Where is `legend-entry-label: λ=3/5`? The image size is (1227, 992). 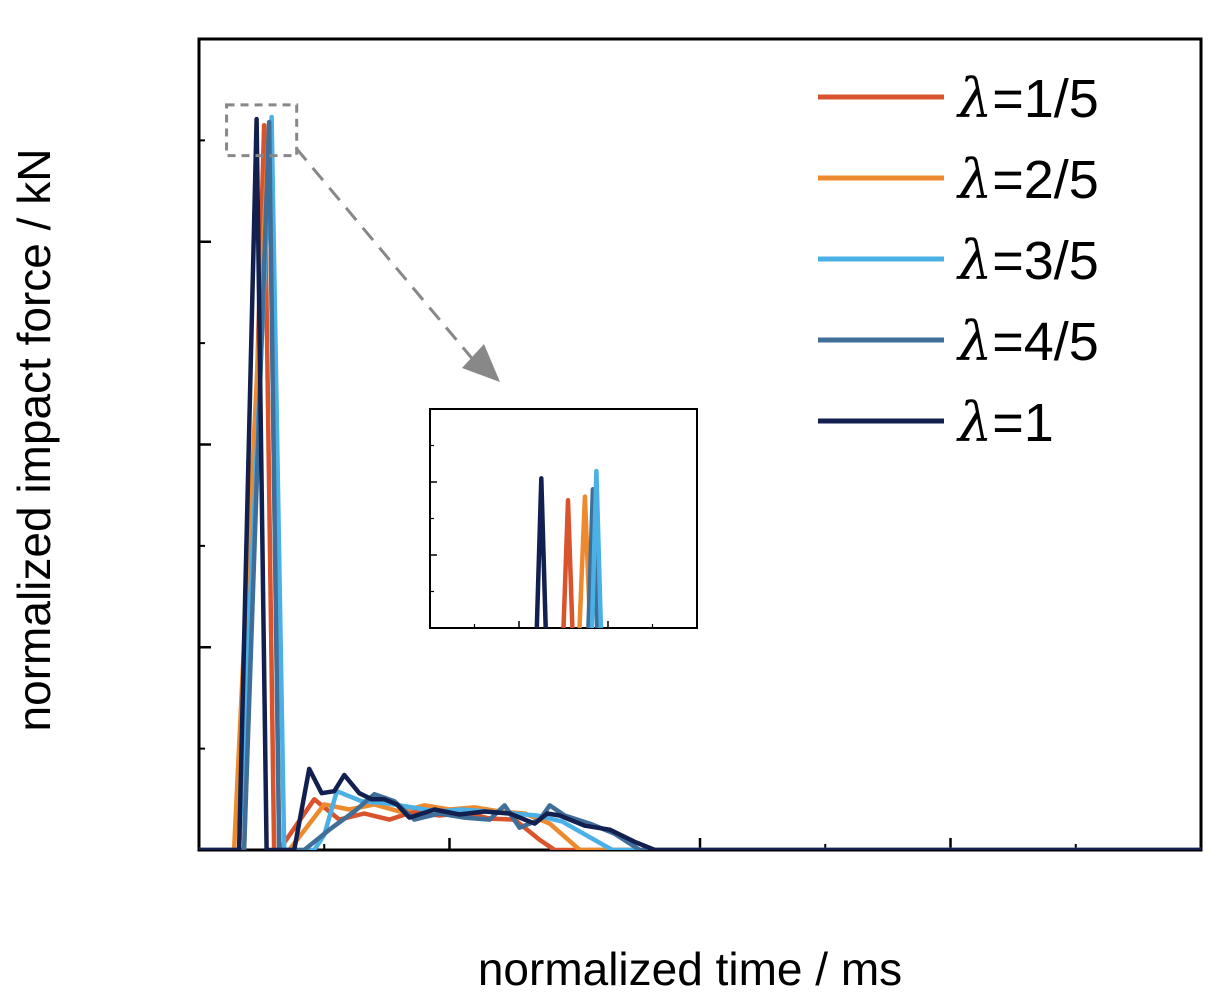
legend-entry-label: λ=3/5 is located at coordinates (1027, 260).